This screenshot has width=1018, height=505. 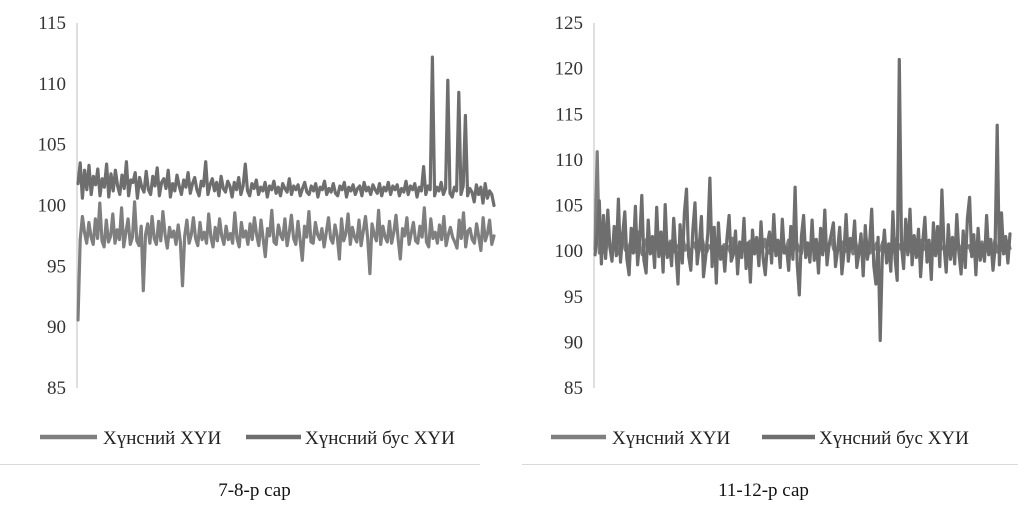 I want to click on separator-left, so click(x=240, y=464).